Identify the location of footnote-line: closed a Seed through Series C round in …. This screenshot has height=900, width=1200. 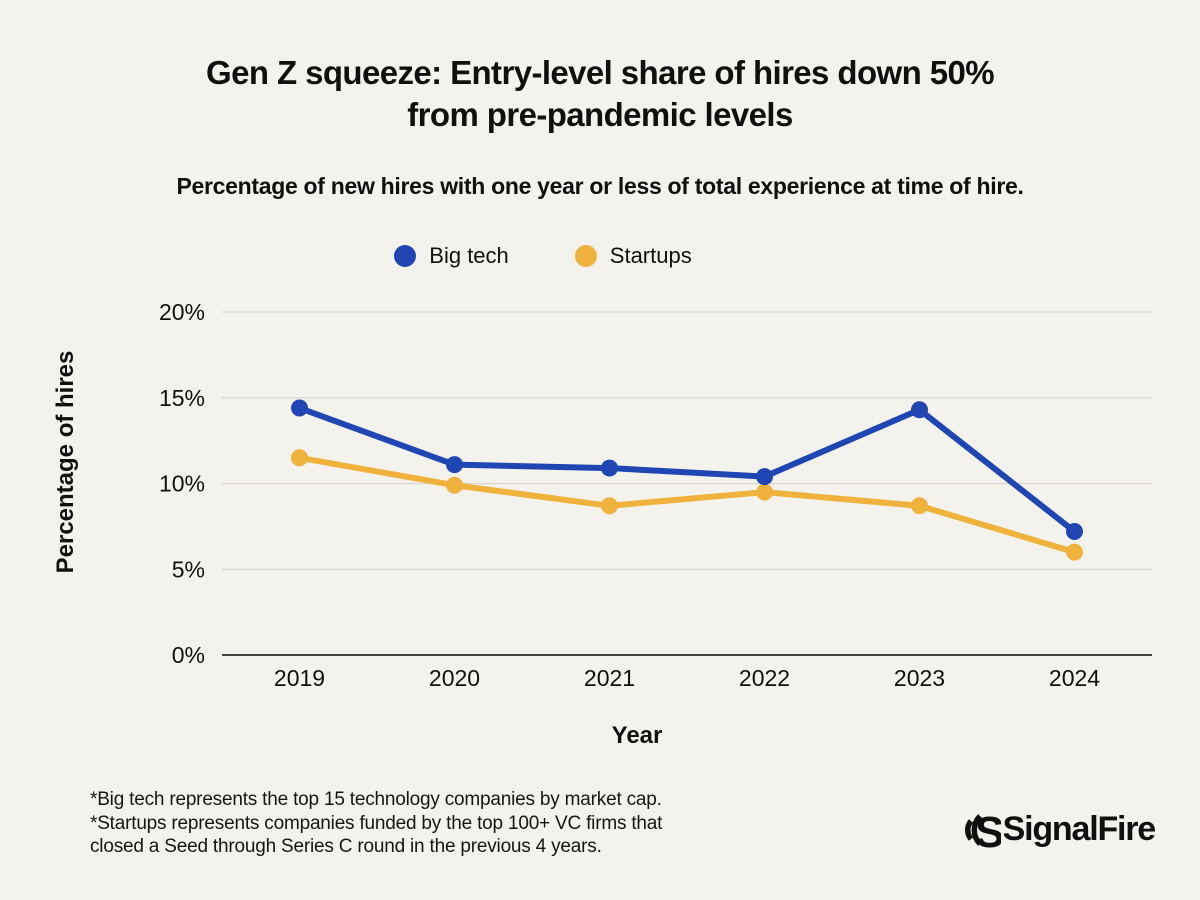
(346, 846).